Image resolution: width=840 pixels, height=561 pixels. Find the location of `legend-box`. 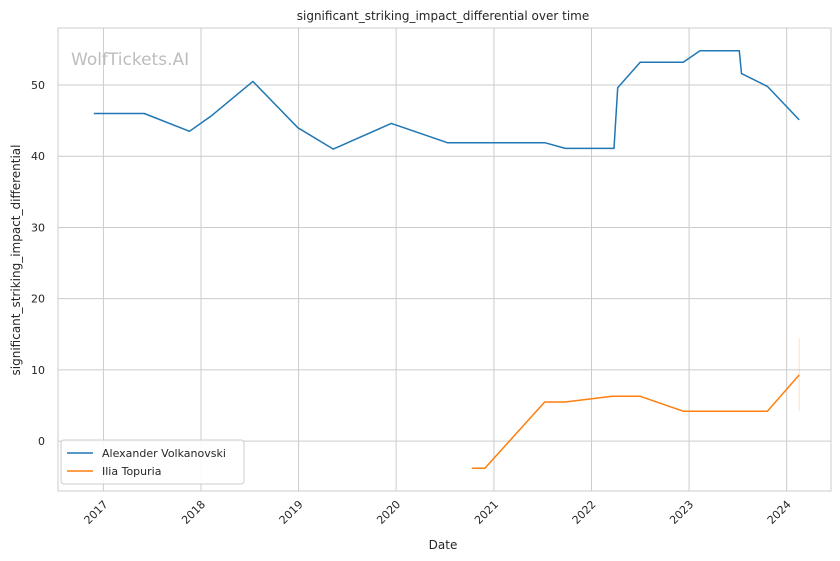

legend-box is located at coordinates (152, 462).